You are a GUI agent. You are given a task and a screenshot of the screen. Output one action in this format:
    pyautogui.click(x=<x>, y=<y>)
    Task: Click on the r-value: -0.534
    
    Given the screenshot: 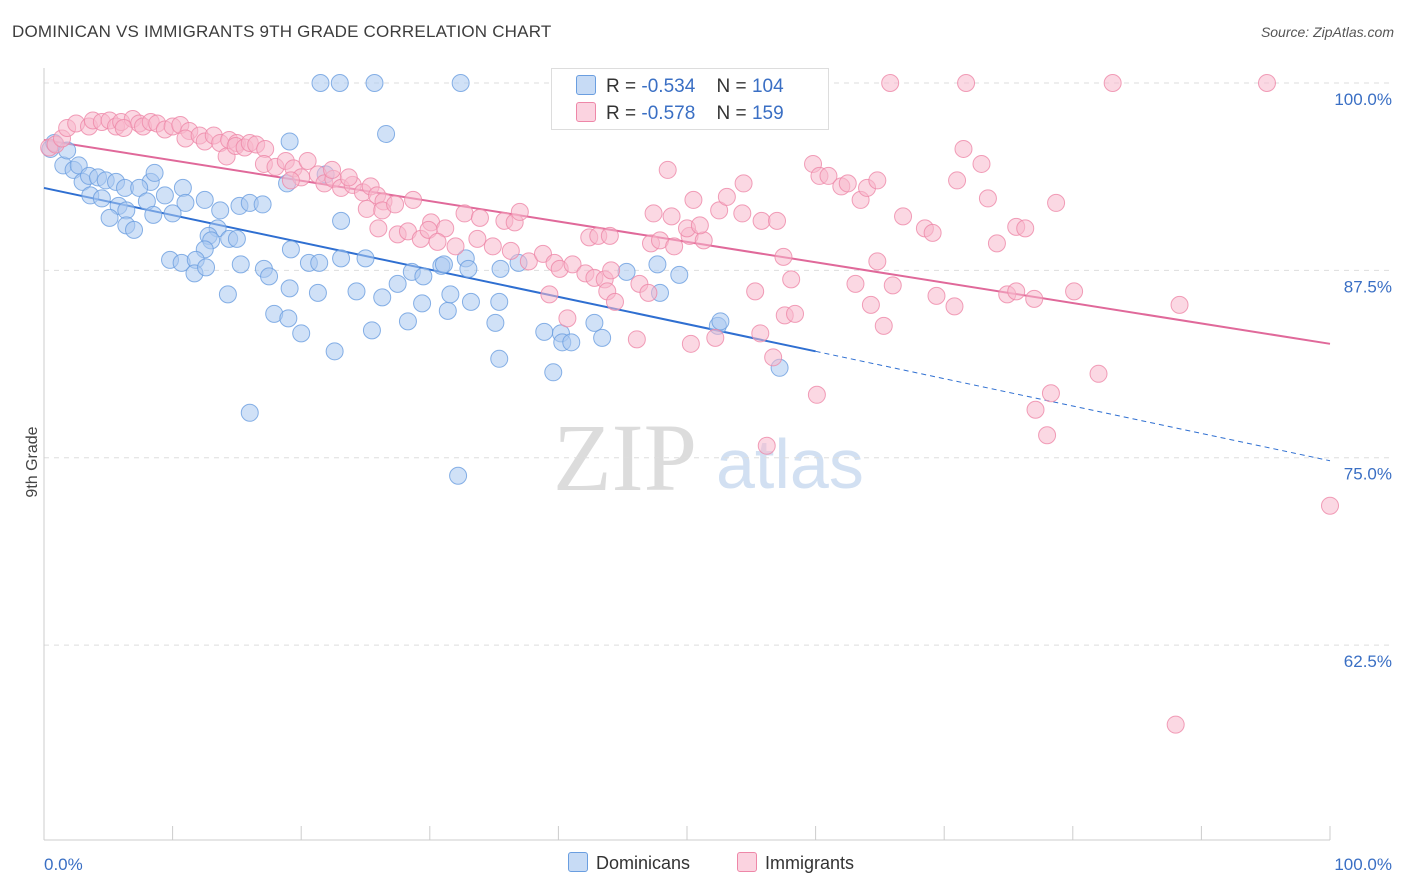 What is the action you would take?
    pyautogui.click(x=668, y=86)
    